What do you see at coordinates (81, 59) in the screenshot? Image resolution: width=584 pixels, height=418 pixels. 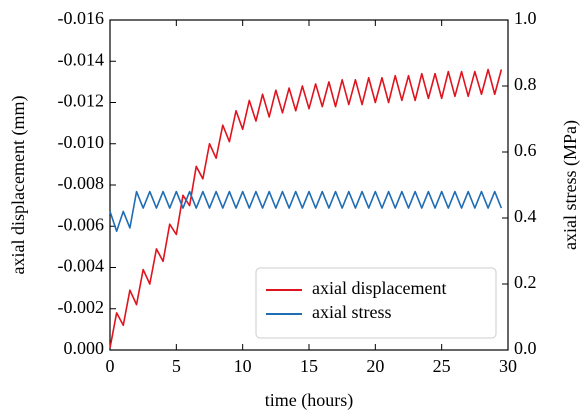 I see `y-tick-label: -0.014` at bounding box center [81, 59].